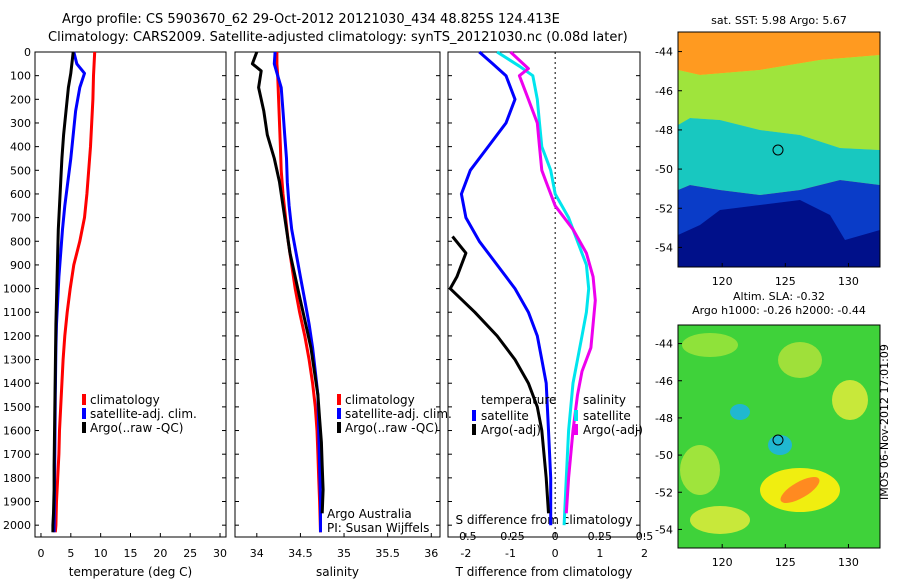  What do you see at coordinates (779, 102) in the screenshot?
I see `sst-mid-region` at bounding box center [779, 102].